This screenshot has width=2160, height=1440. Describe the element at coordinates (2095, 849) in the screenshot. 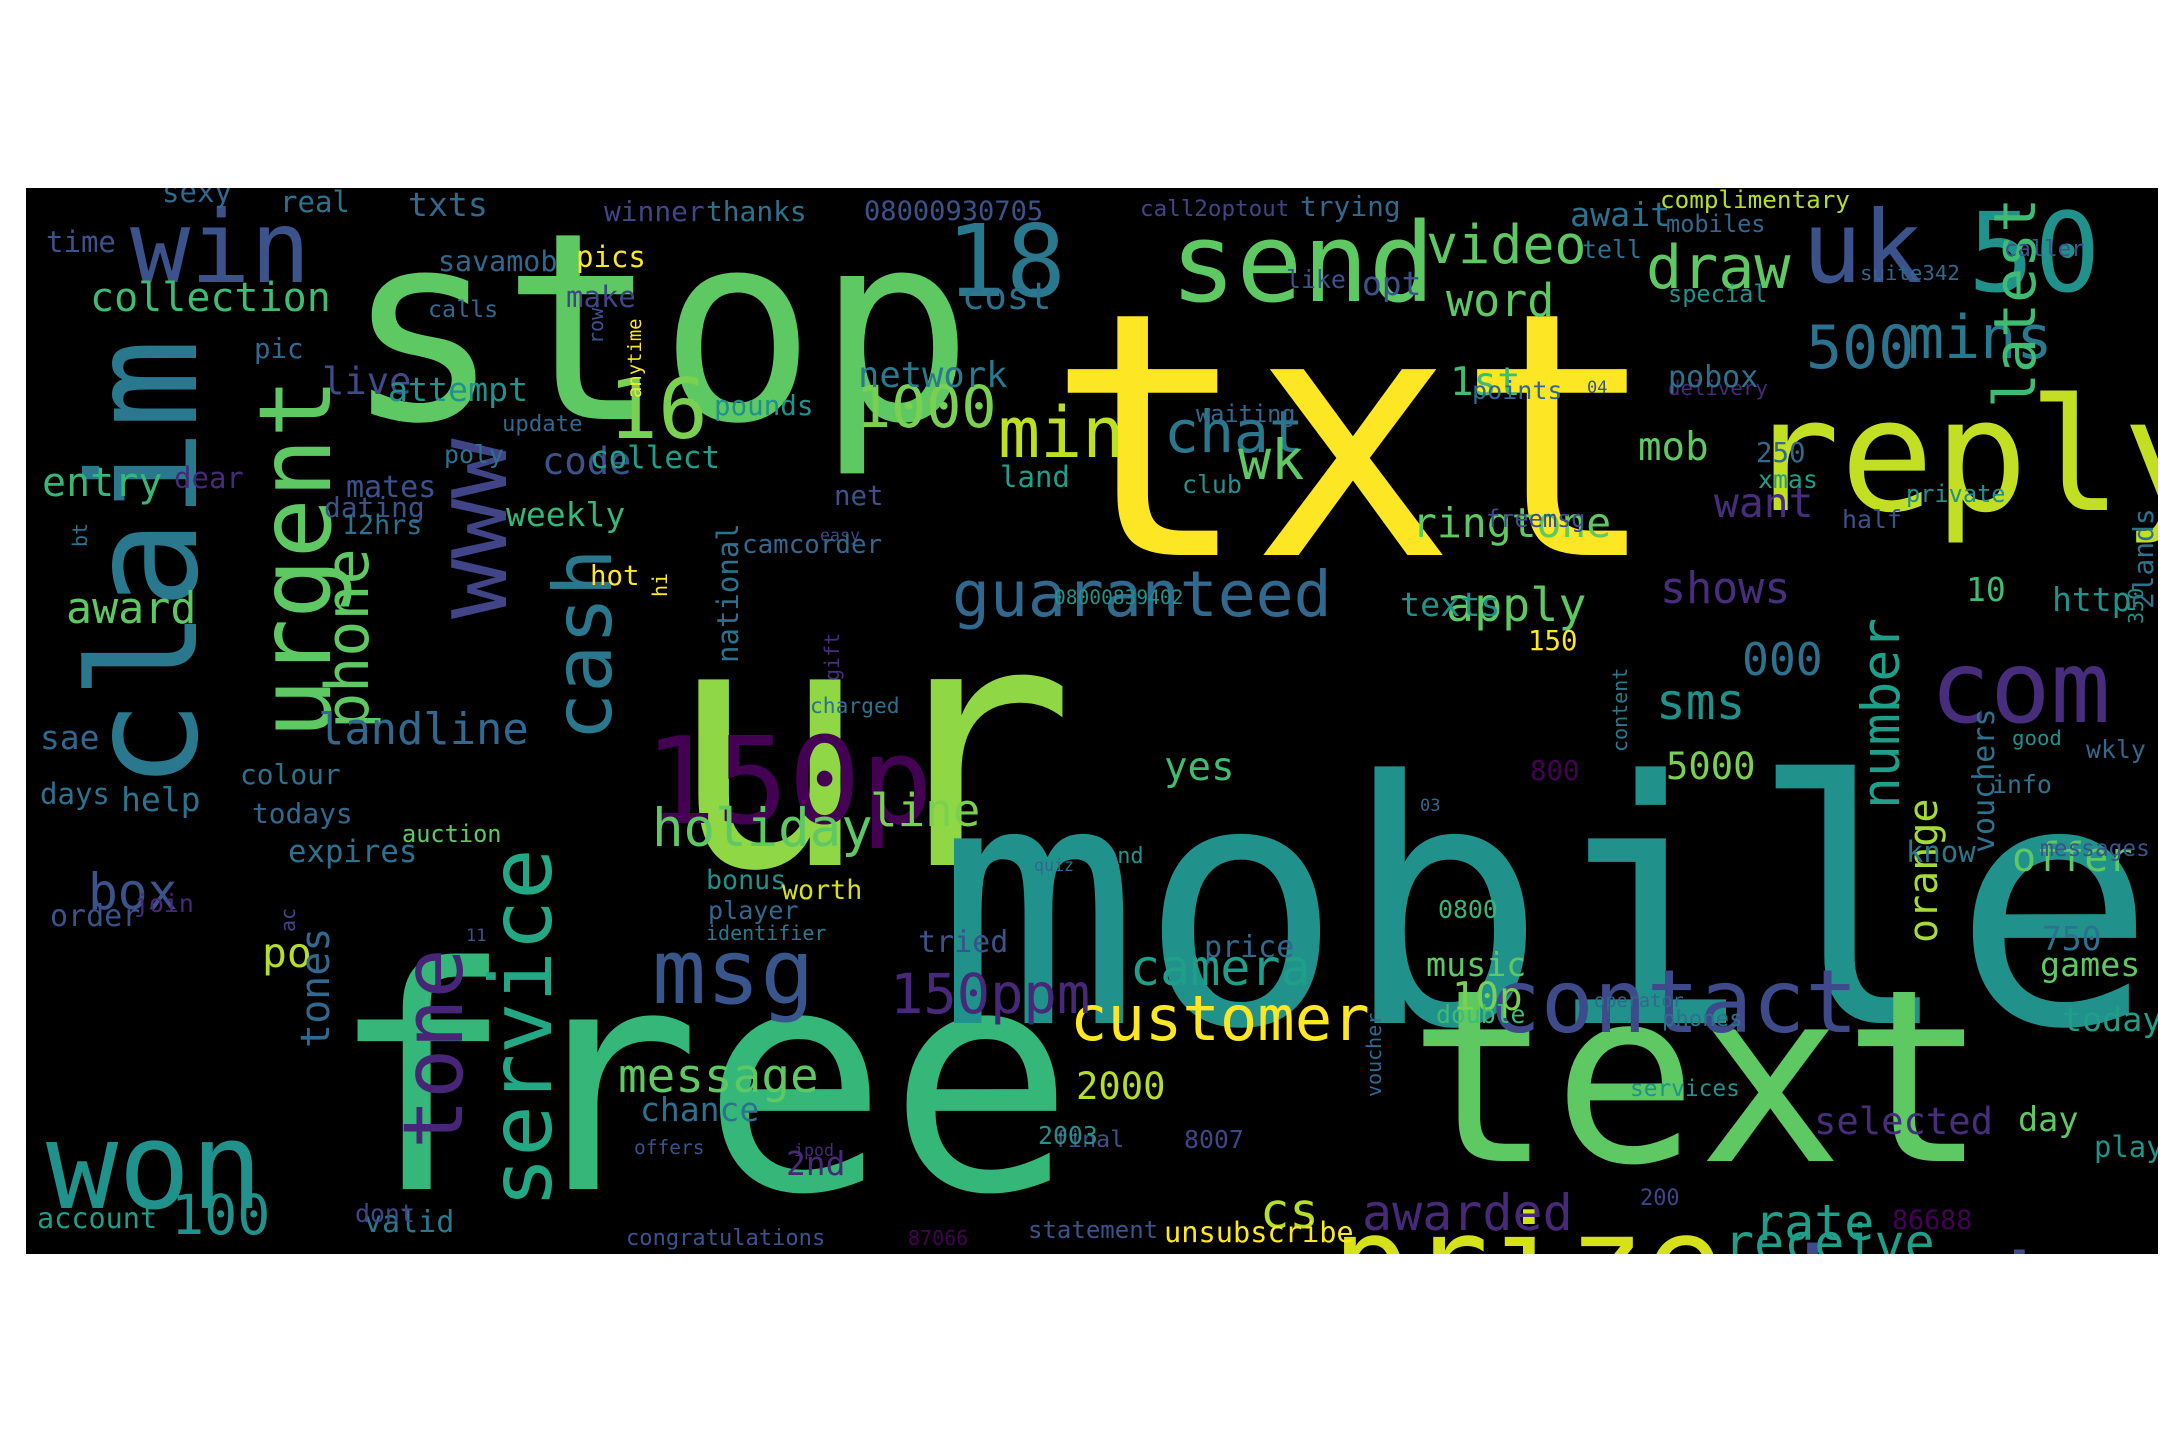

I see `cloud-word: messages` at that location.